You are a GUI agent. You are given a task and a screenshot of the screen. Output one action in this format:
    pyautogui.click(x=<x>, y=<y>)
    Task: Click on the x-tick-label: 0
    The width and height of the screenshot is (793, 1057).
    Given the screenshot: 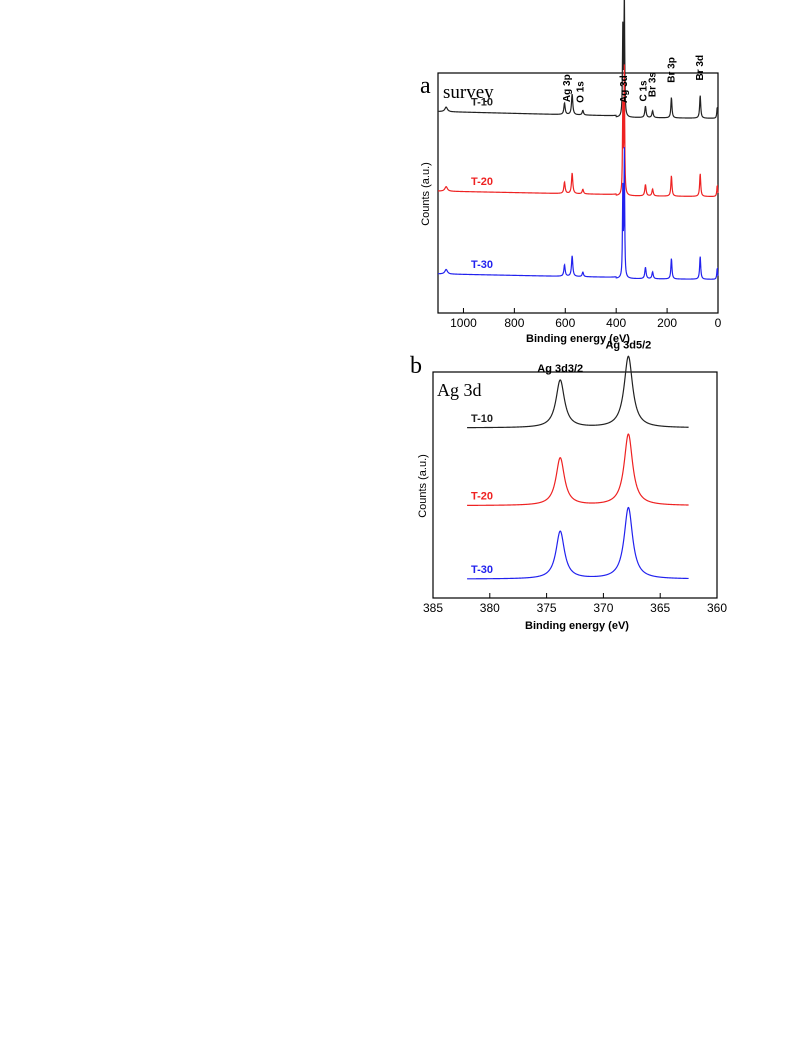 What is the action you would take?
    pyautogui.click(x=718, y=323)
    